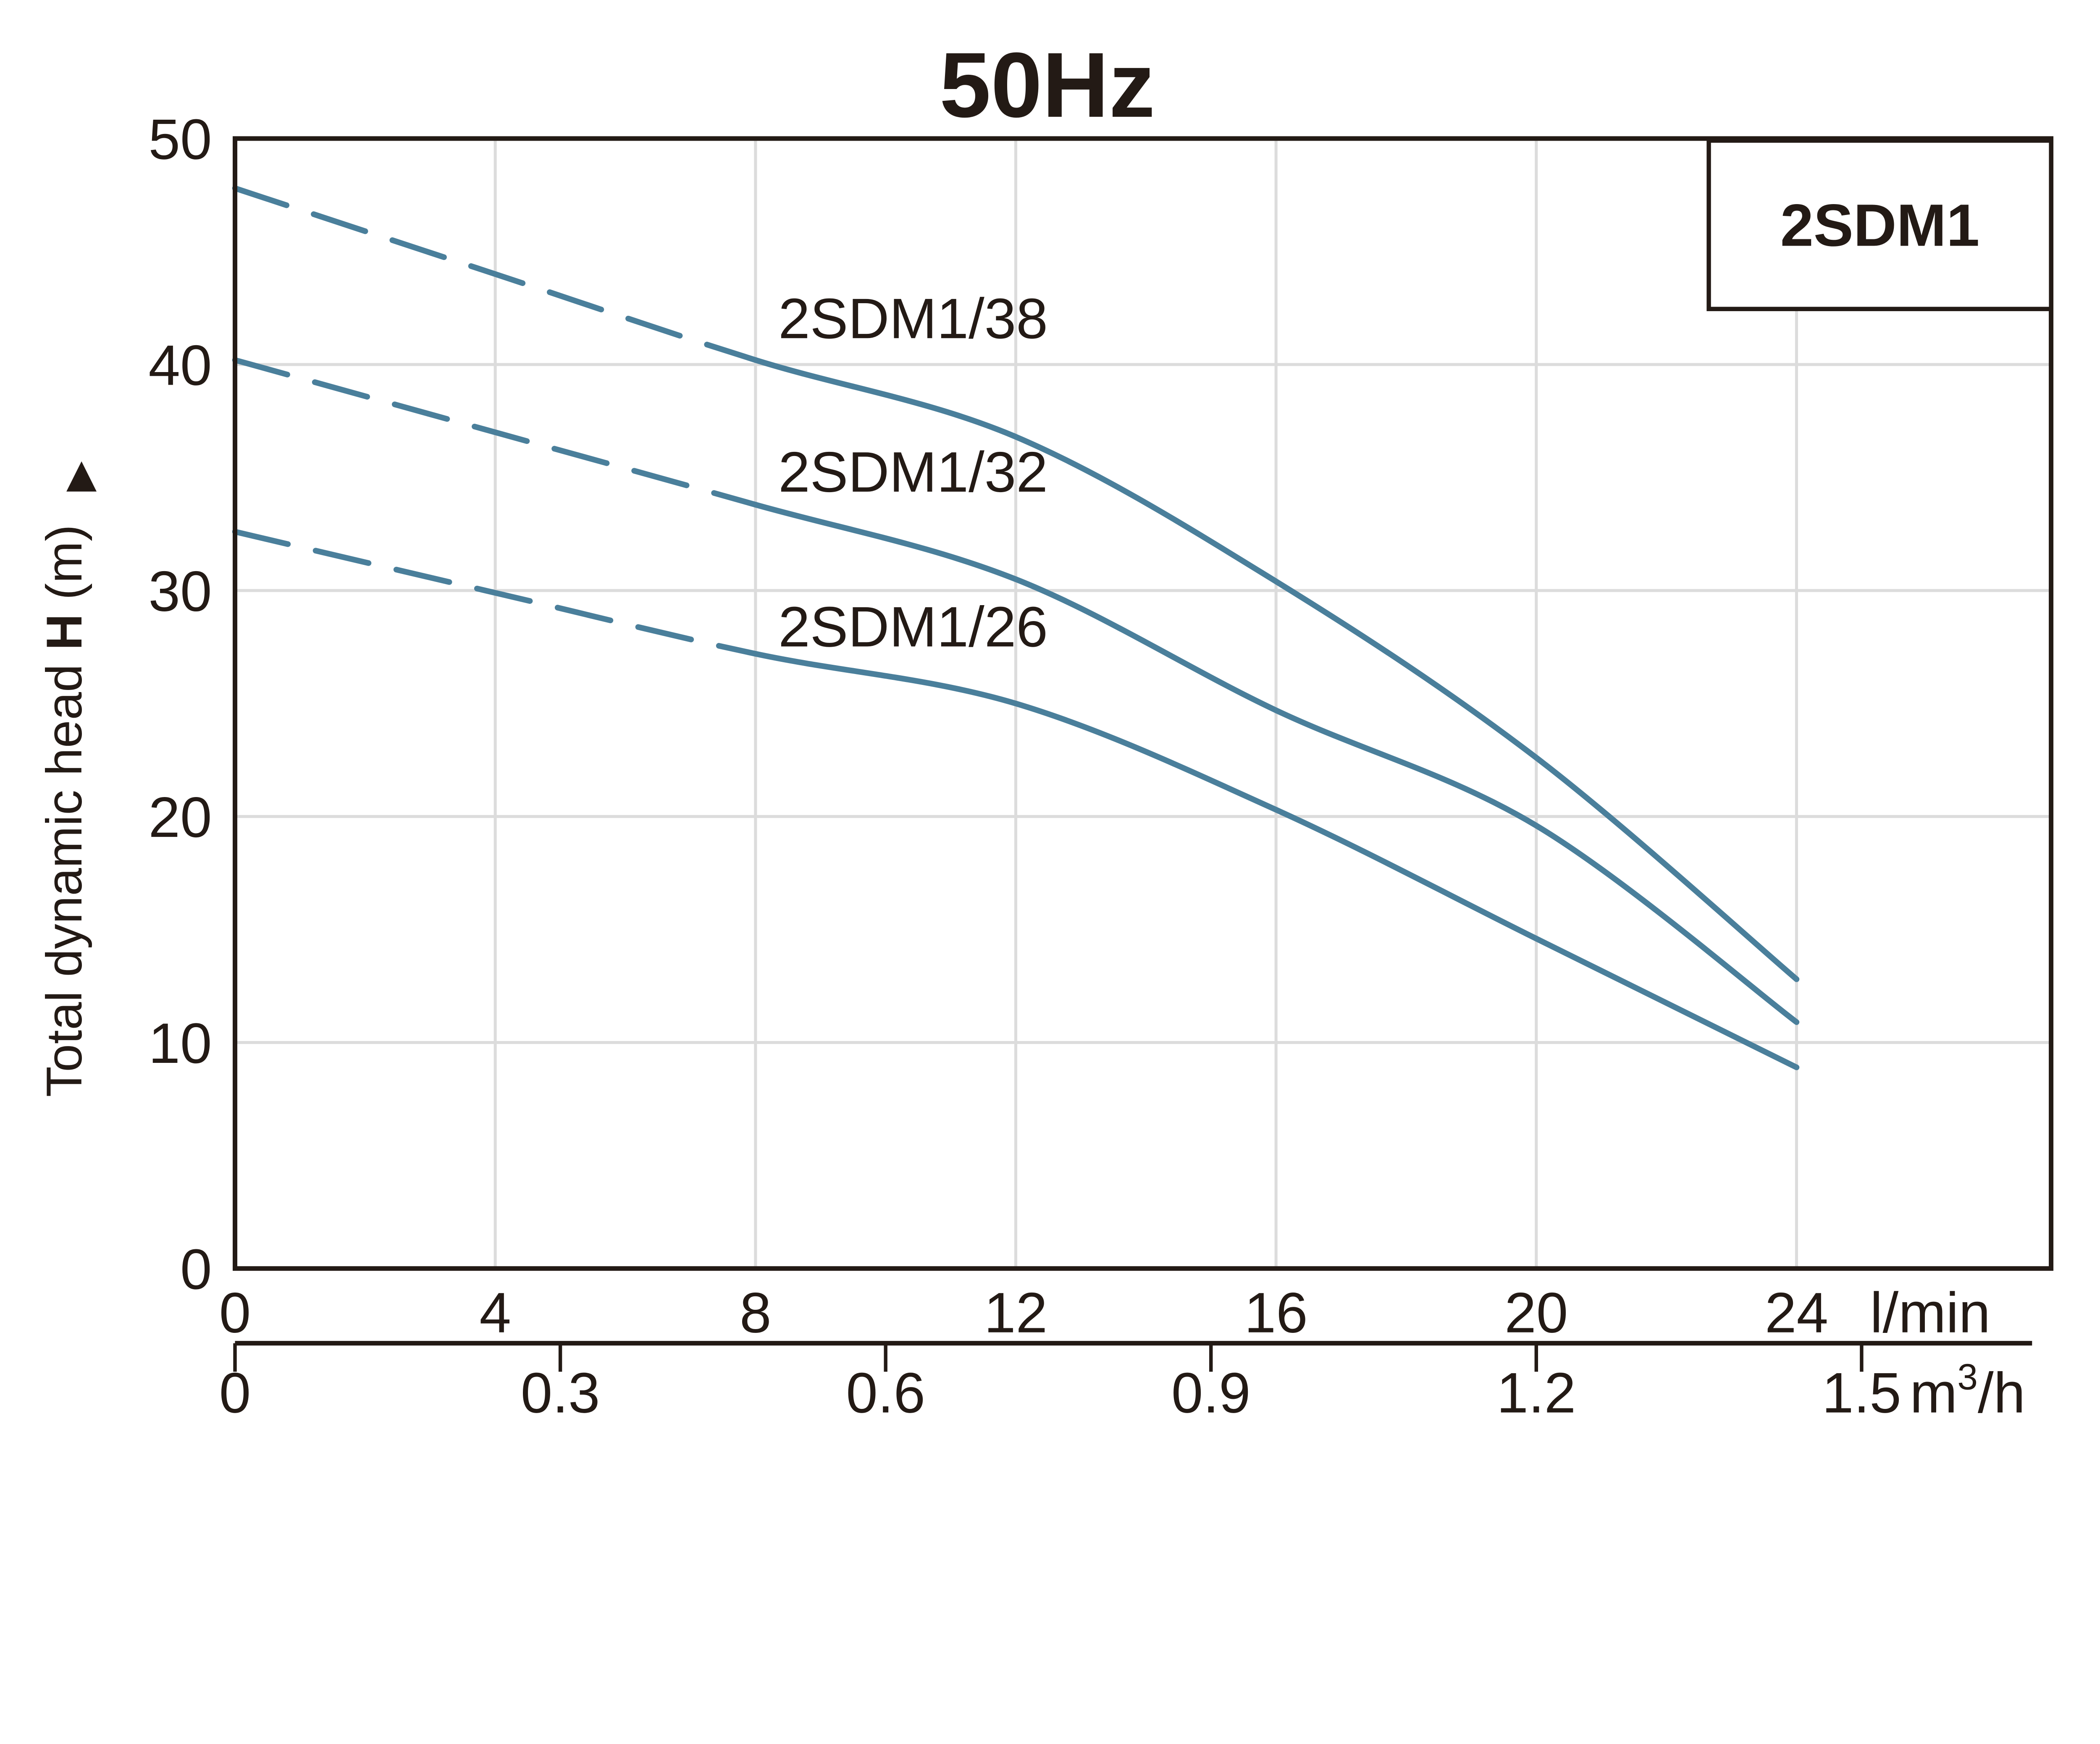 This screenshot has width=2100, height=1744. I want to click on svg-text: Total dynamic head H (m), so click(64, 811).